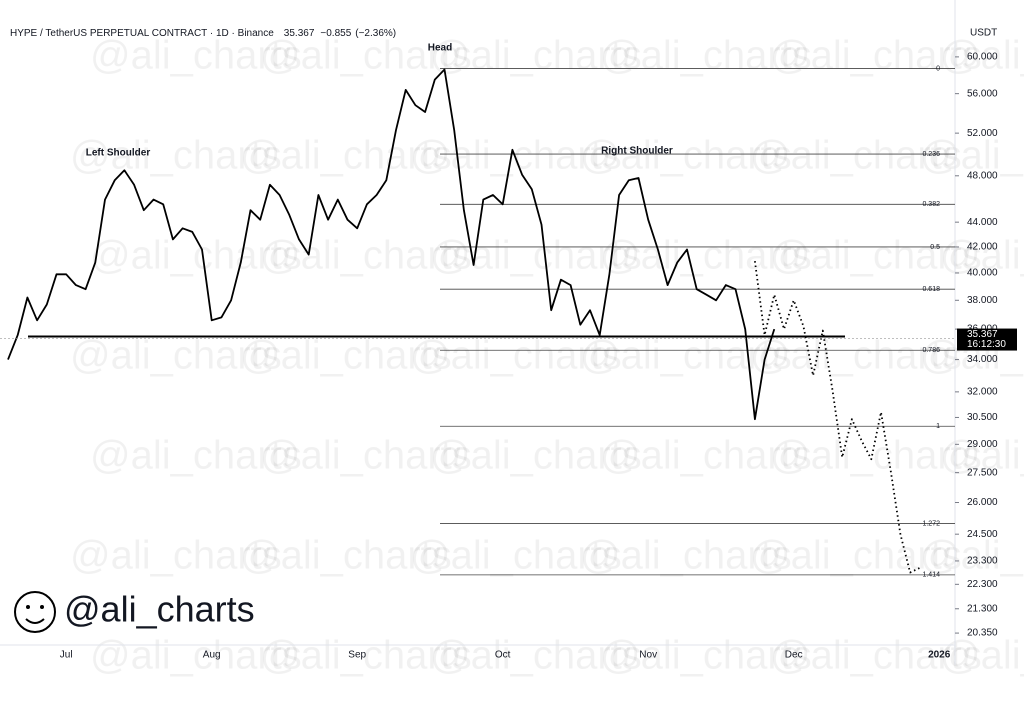  What do you see at coordinates (983, 33) in the screenshot?
I see `y-unit: USDT` at bounding box center [983, 33].